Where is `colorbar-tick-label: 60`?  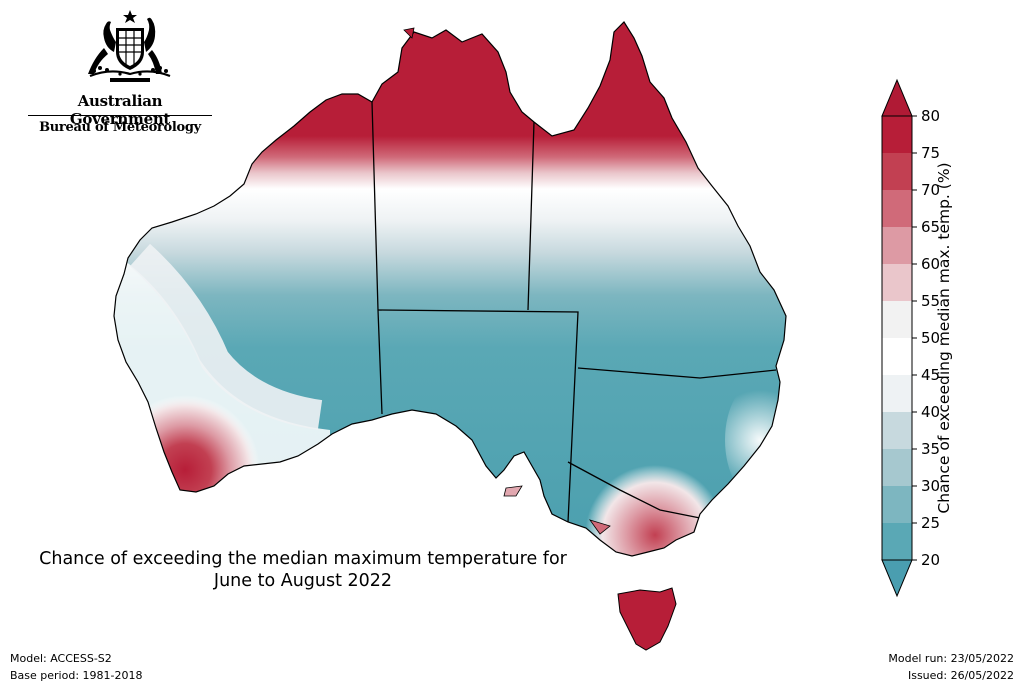
colorbar-tick-label: 60 is located at coordinates (930, 264).